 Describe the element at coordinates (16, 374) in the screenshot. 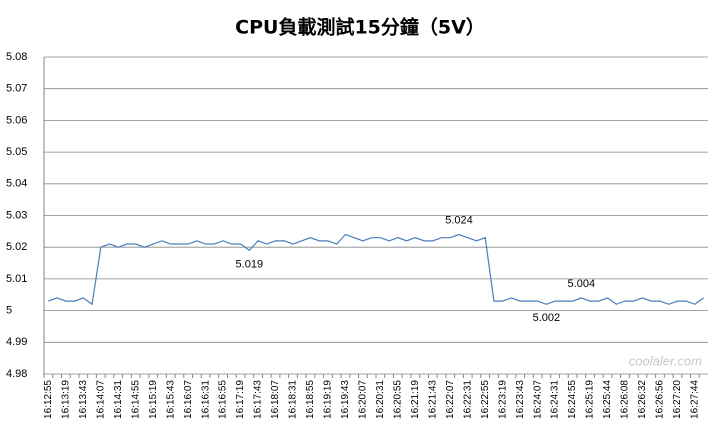

I see `y-tick-label: 4.98` at that location.